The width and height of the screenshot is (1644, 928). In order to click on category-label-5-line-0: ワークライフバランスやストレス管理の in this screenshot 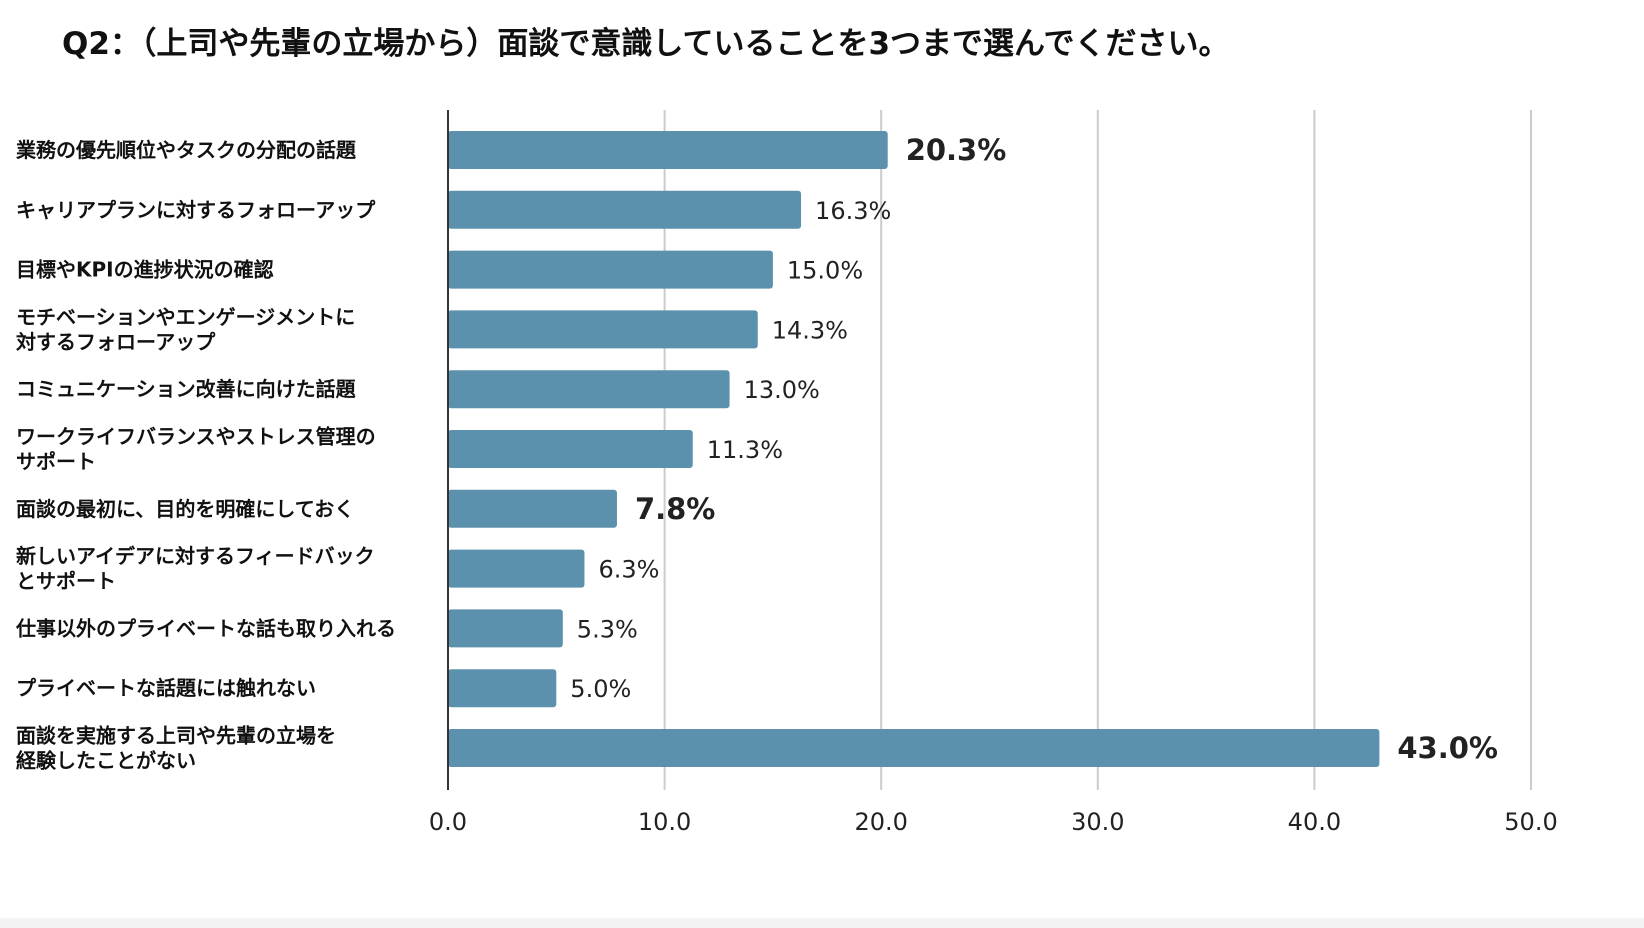, I will do `click(196, 437)`.